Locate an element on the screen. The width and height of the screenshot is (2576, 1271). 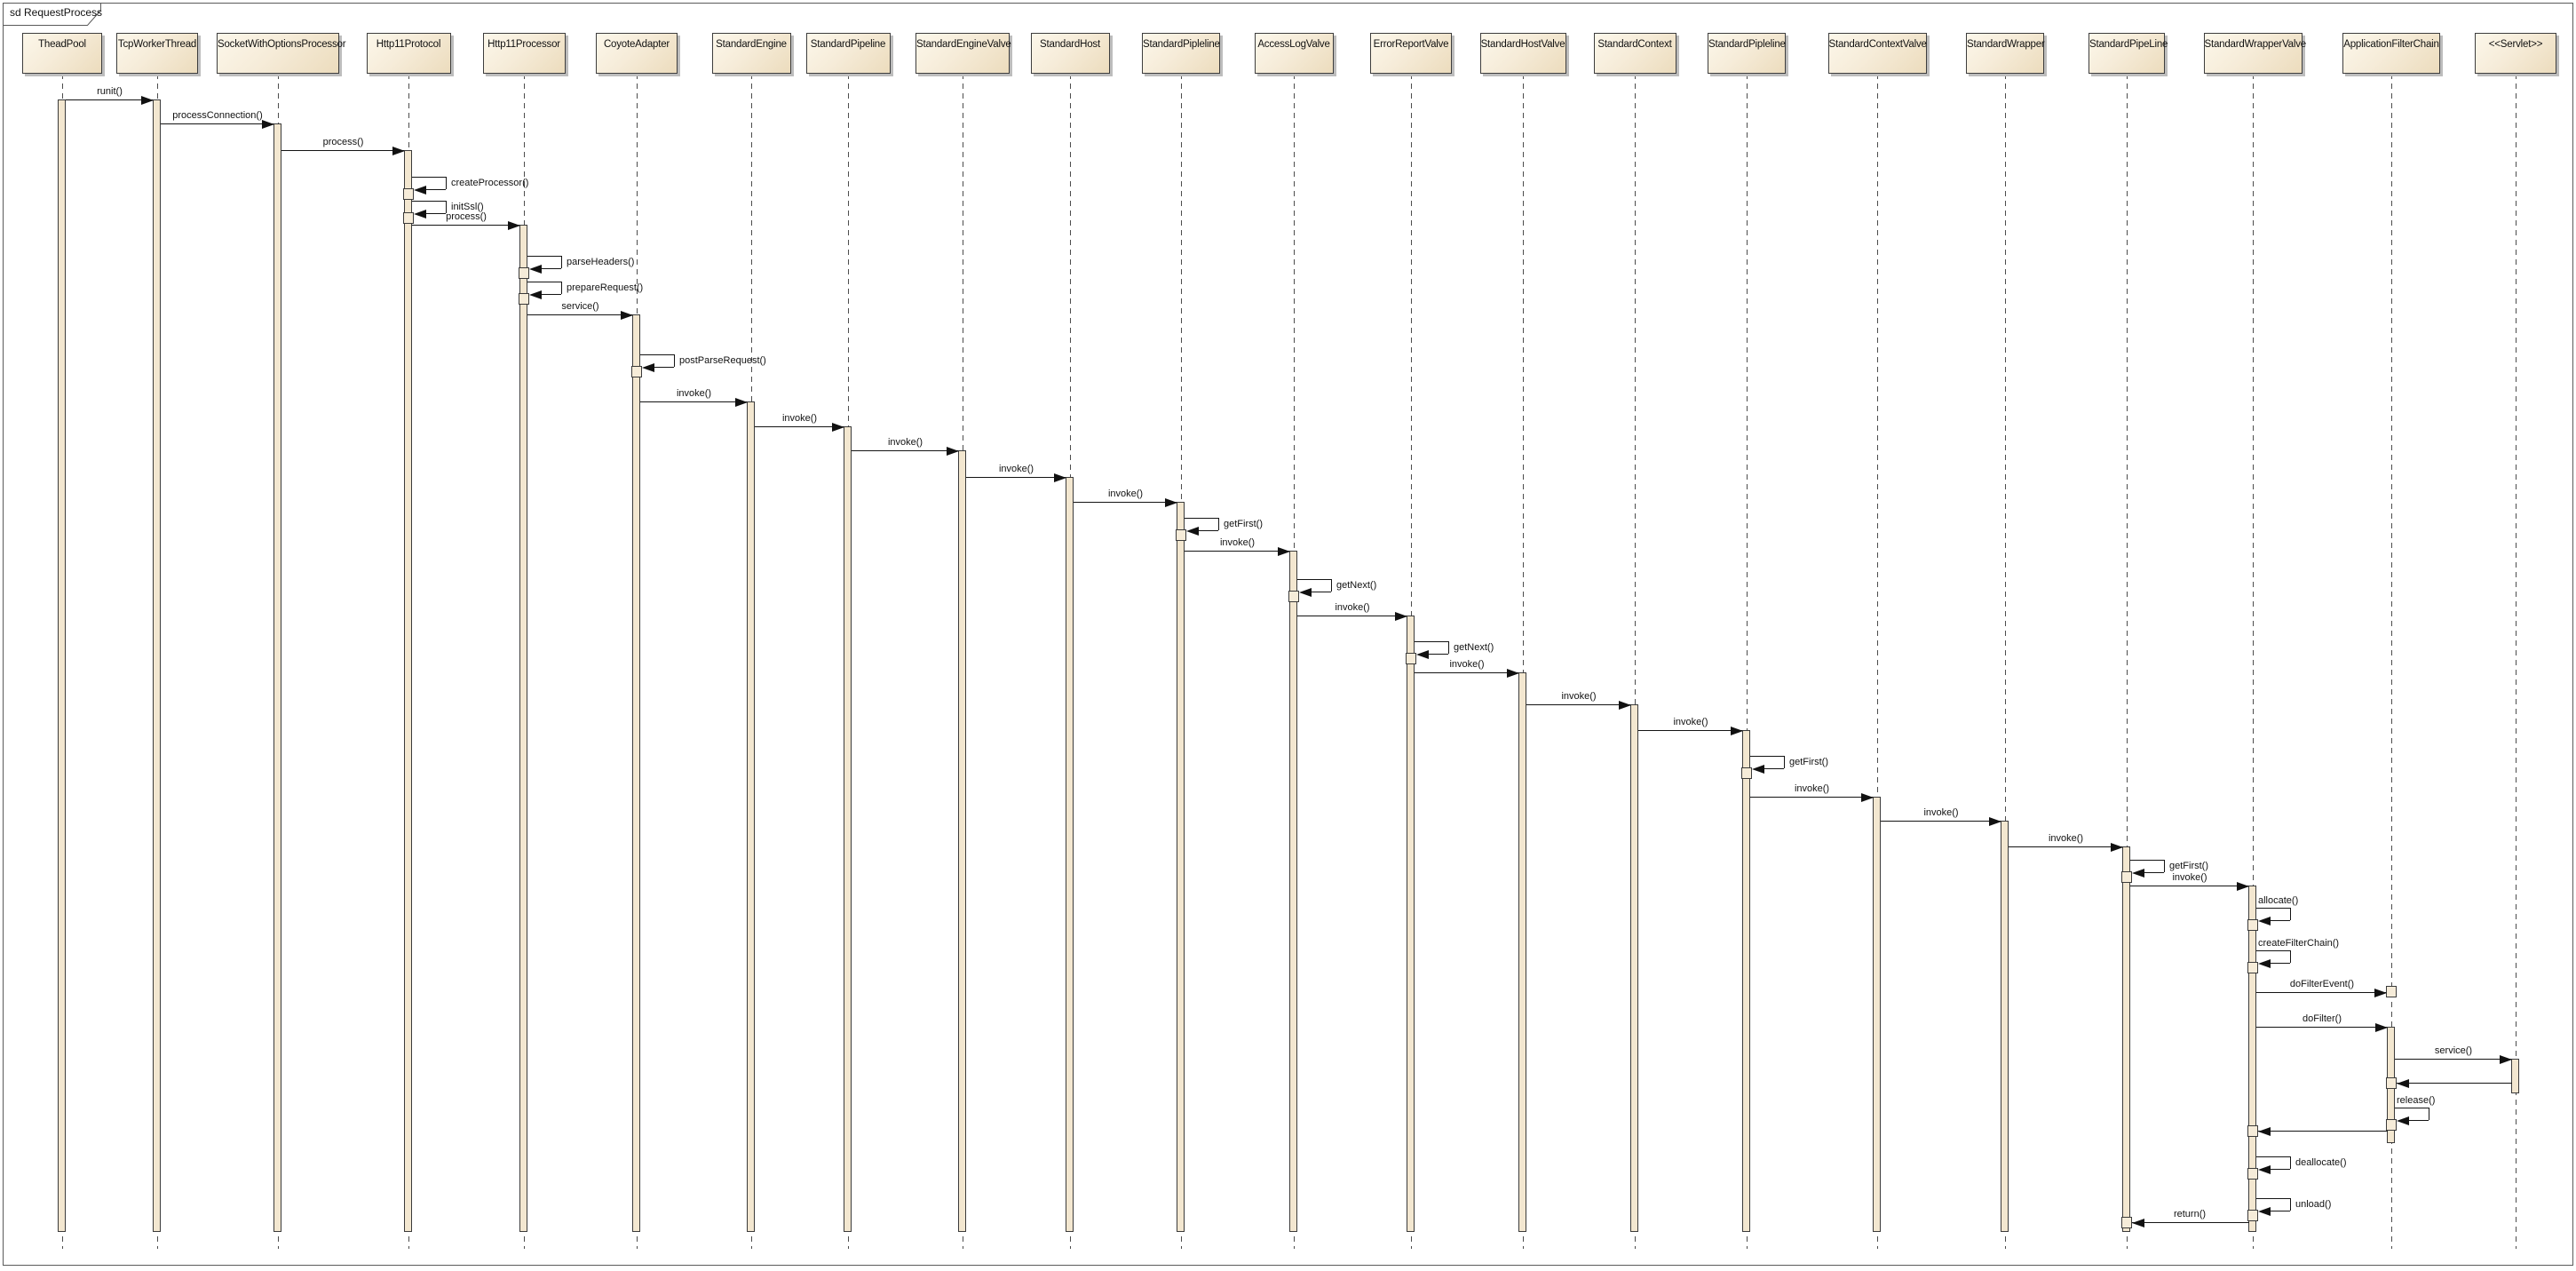
lifeline-box: ErrorReportValve is located at coordinates (1411, 54).